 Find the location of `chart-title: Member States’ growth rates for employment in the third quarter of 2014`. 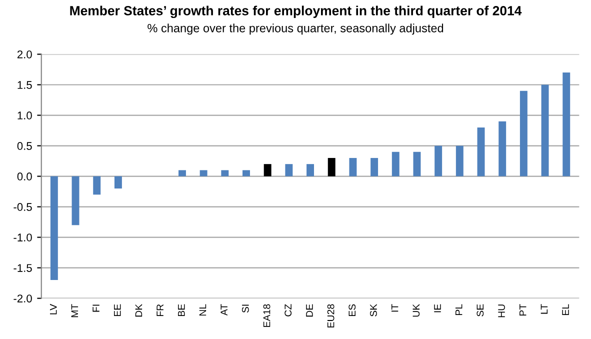

chart-title: Member States’ growth rates for employment in the third quarter of 2014 is located at coordinates (296, 12).